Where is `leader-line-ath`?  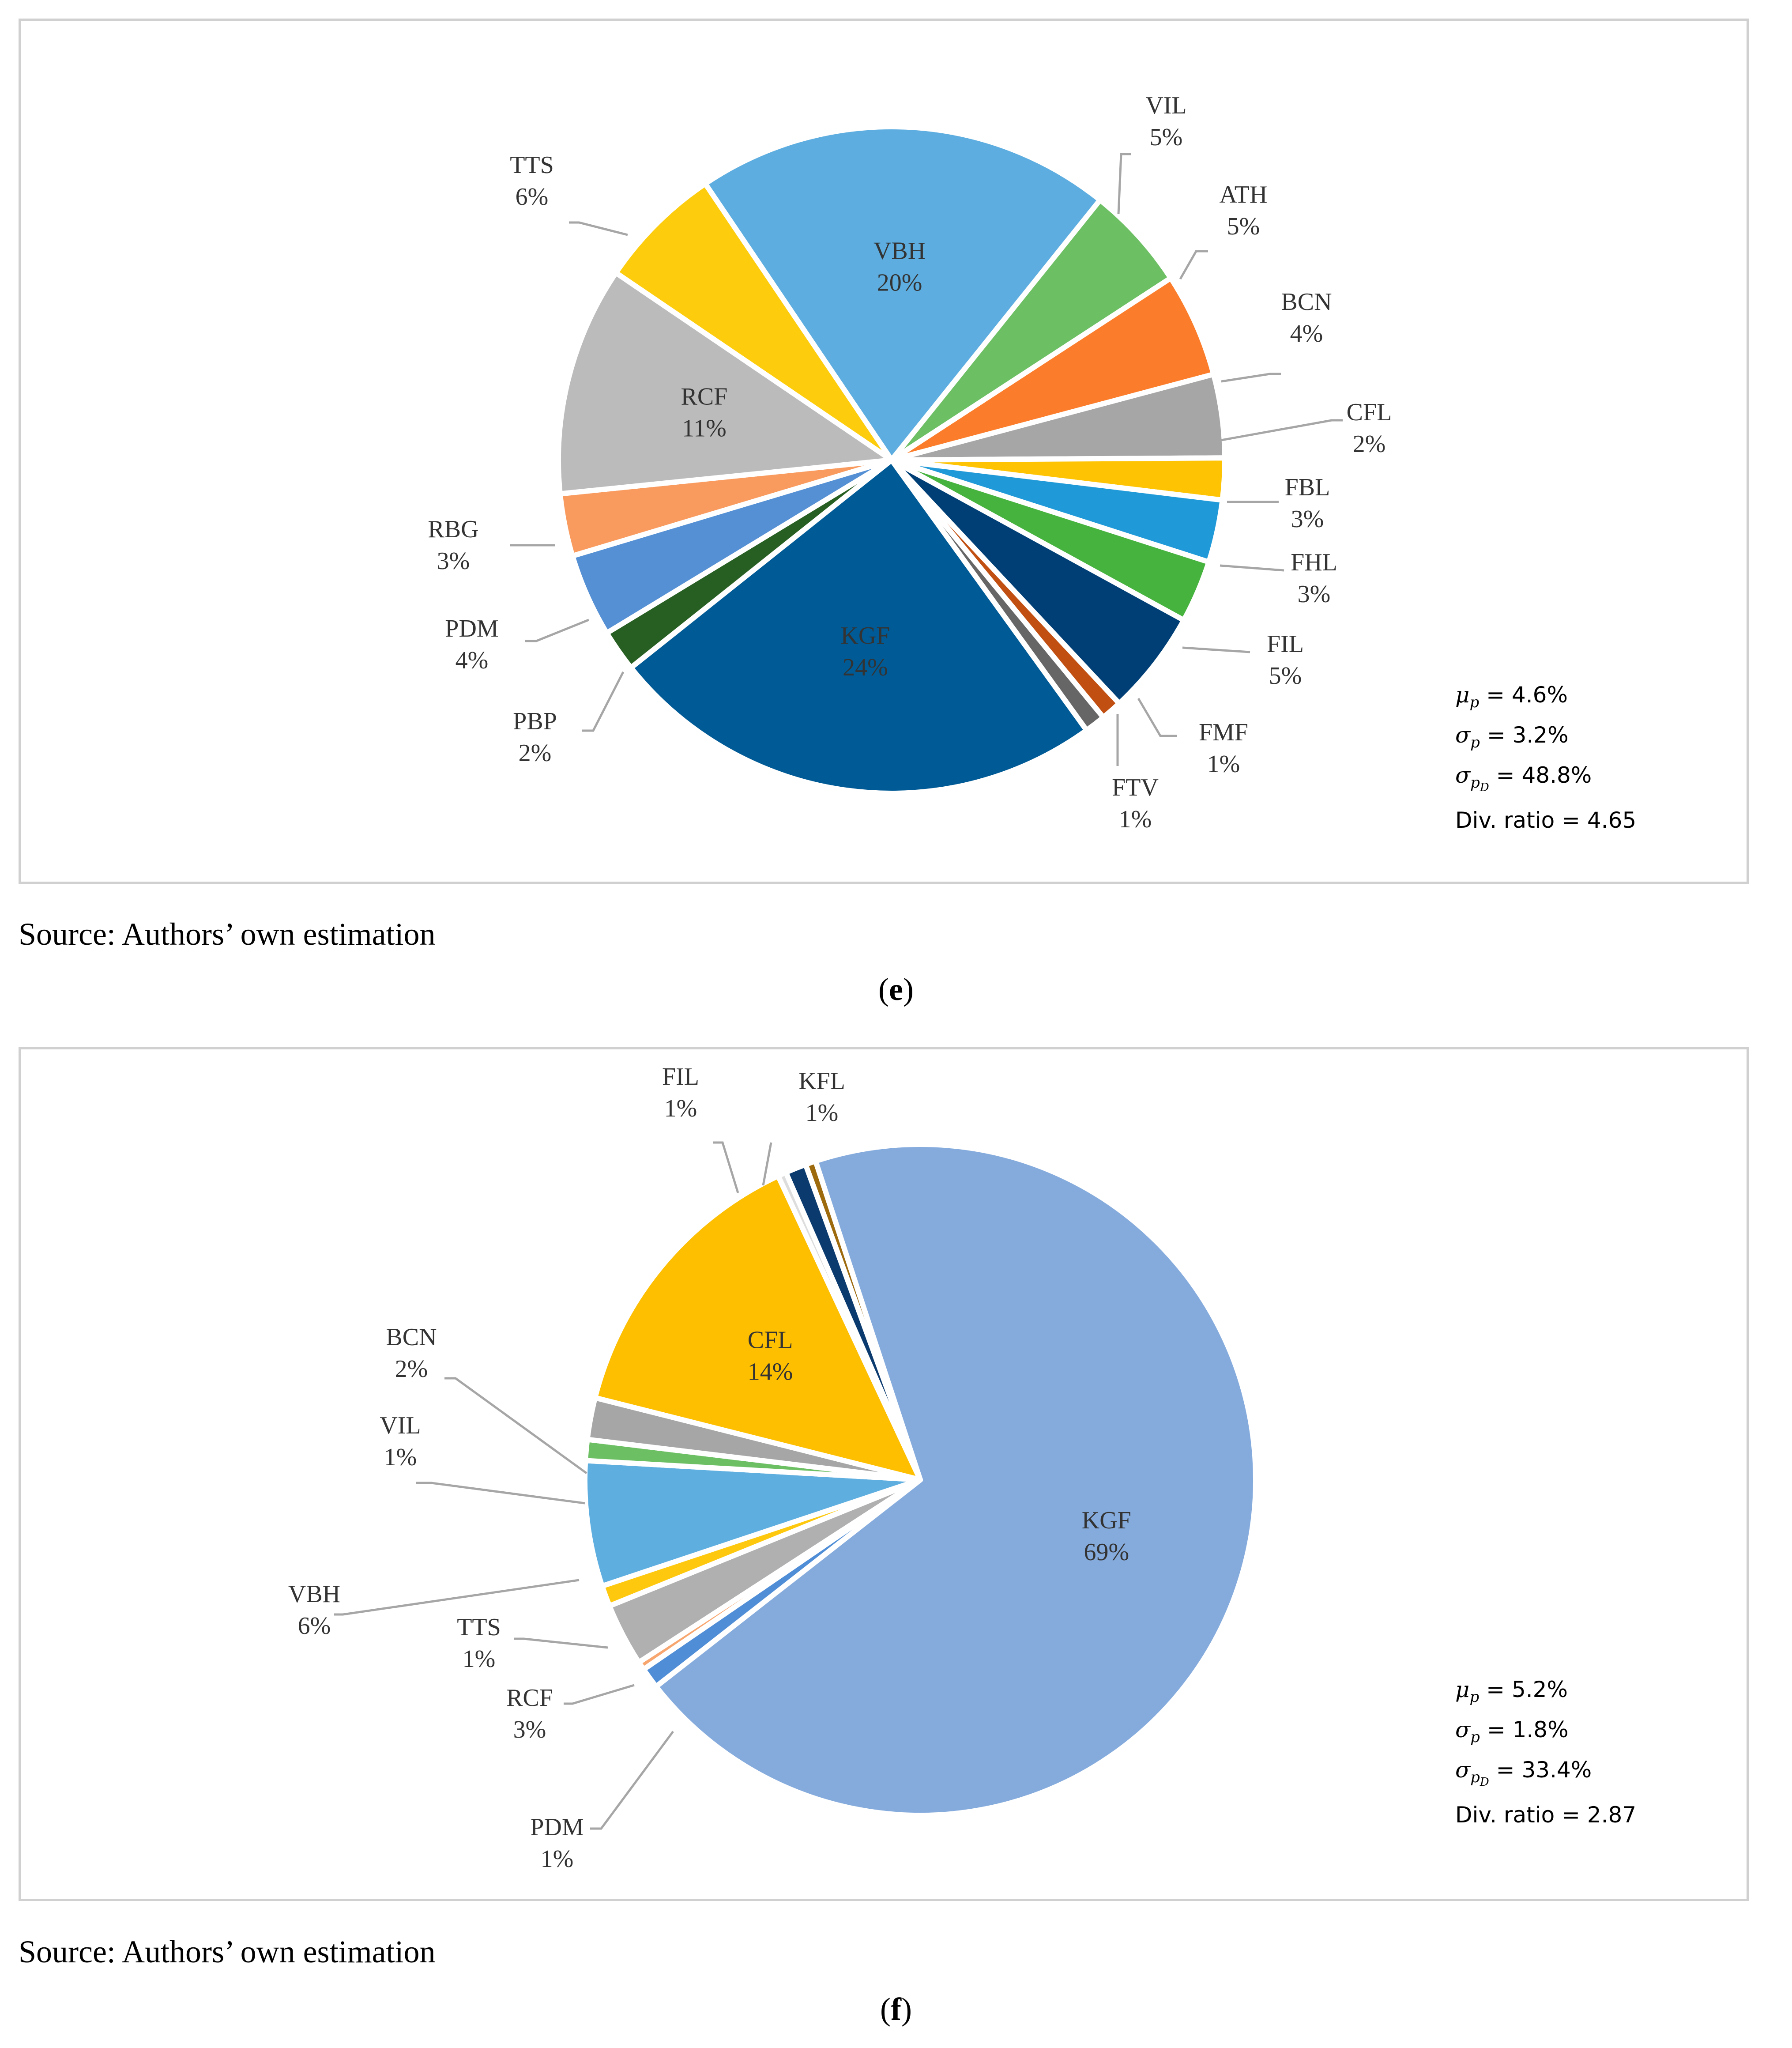 leader-line-ath is located at coordinates (1193, 265).